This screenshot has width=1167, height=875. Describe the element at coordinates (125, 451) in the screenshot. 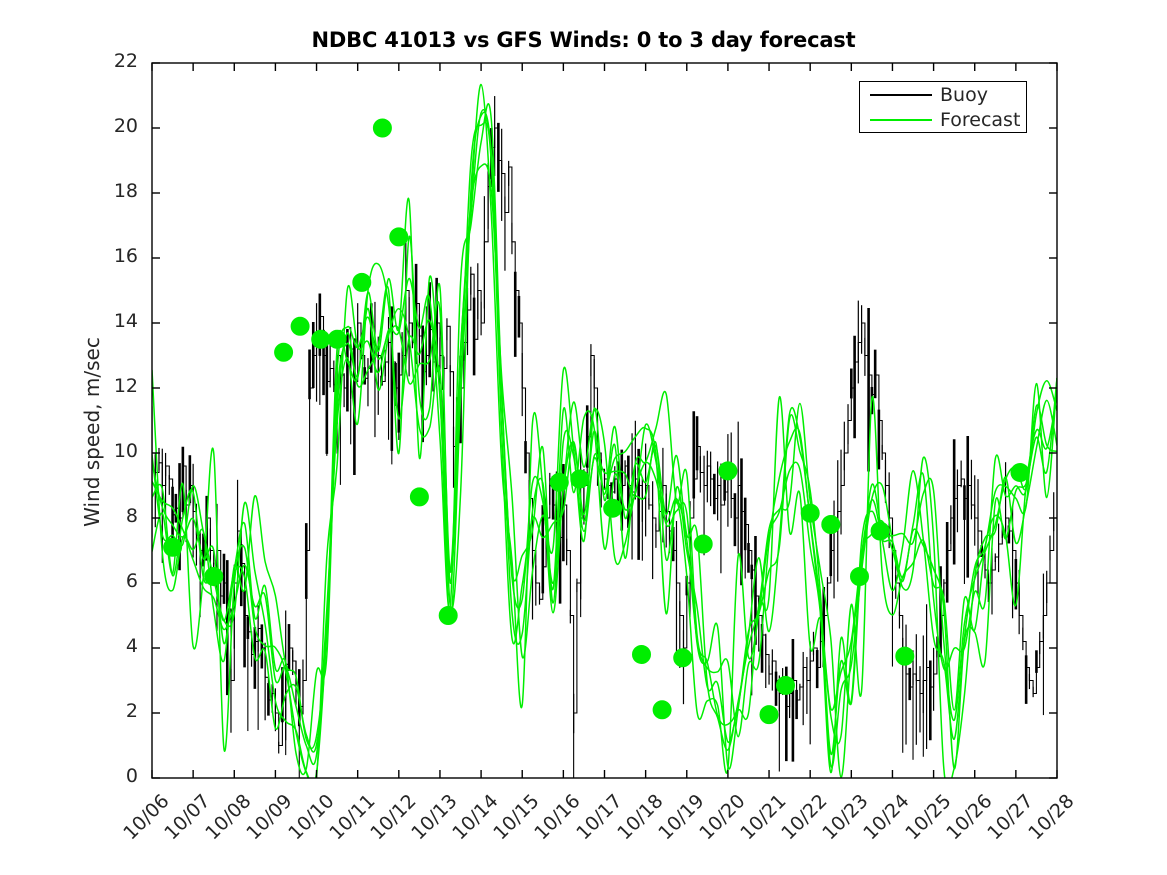

I see `y-tick-label: 10` at that location.